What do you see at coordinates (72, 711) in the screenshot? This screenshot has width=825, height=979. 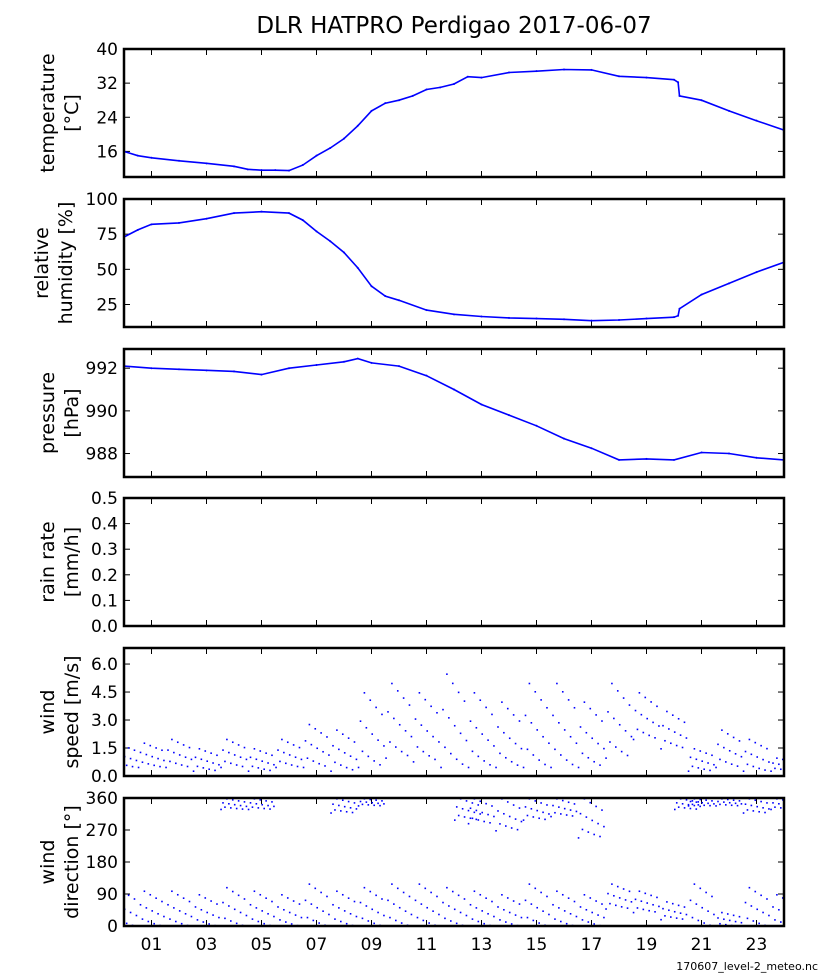 I see `y-axis-label: speed [m/s]` at bounding box center [72, 711].